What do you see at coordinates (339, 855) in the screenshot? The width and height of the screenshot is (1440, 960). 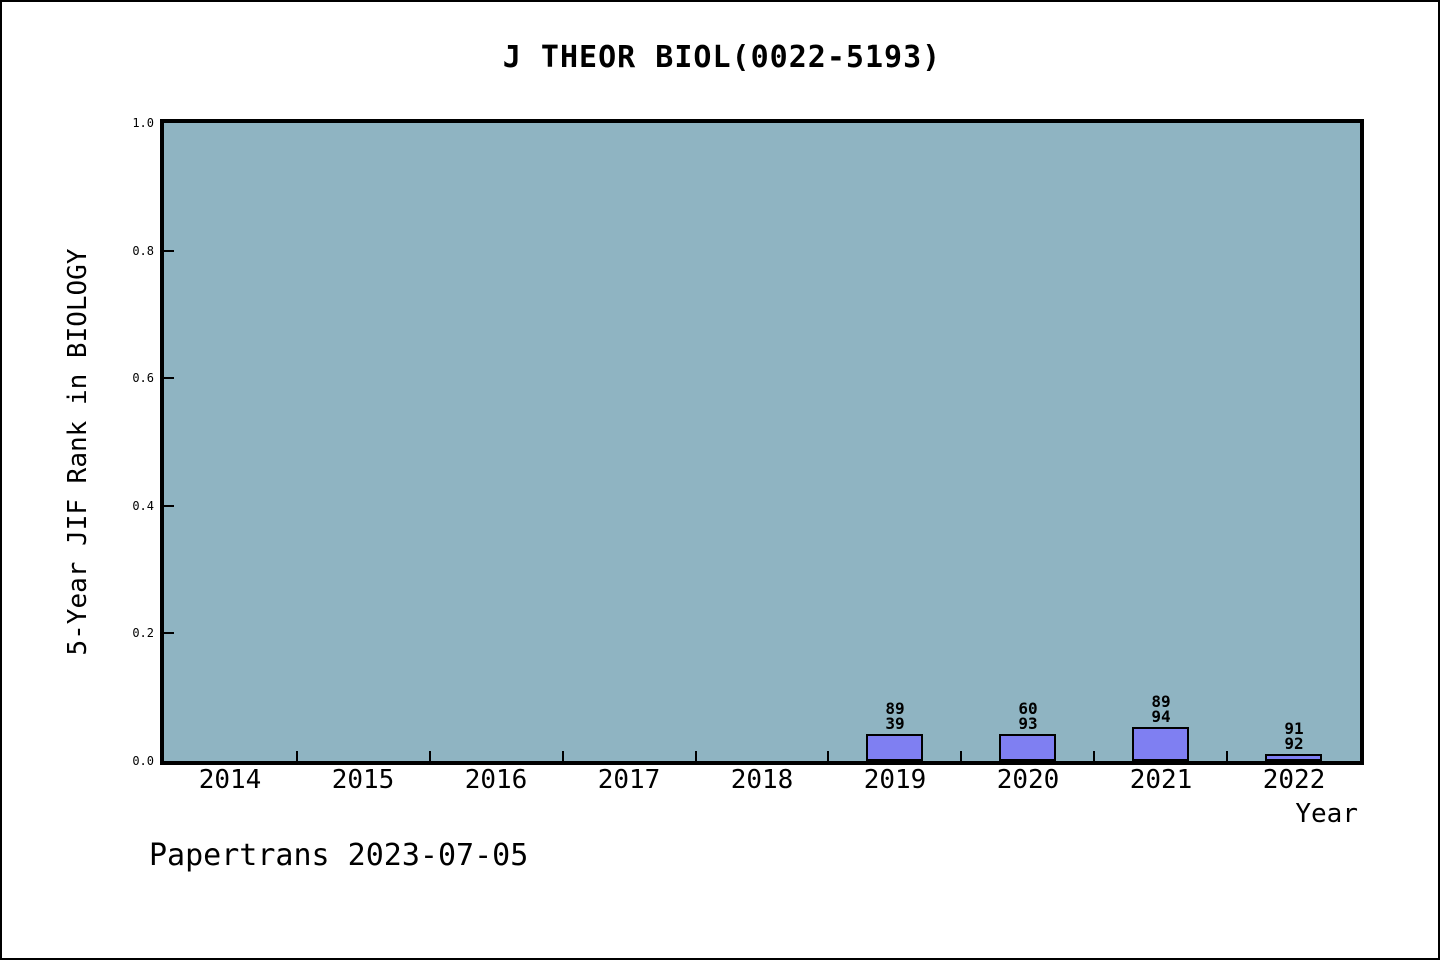 I see `footer-watermark: Papertrans 2023-07-05` at bounding box center [339, 855].